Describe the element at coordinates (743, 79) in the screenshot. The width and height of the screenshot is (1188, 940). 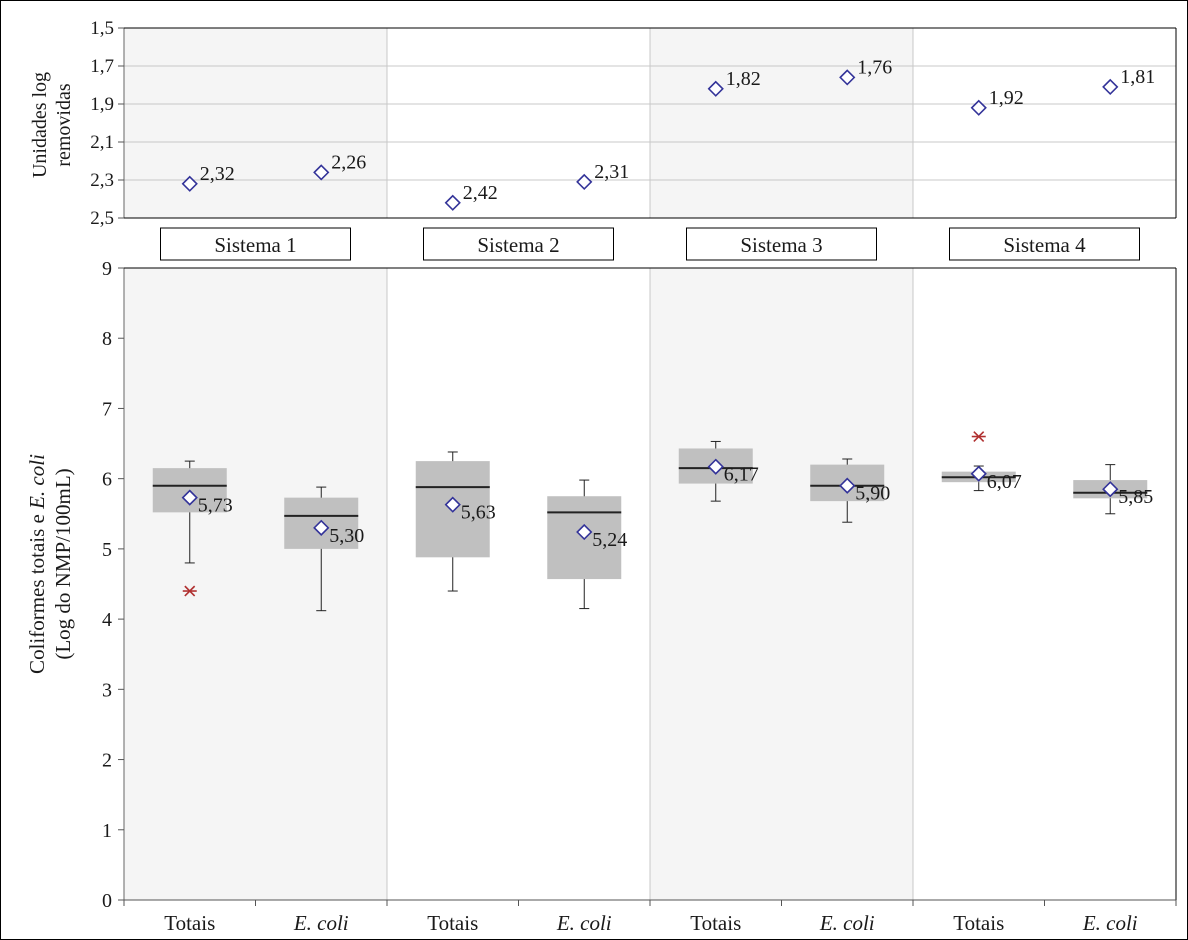
I see `removal-value-label: 1,82` at that location.